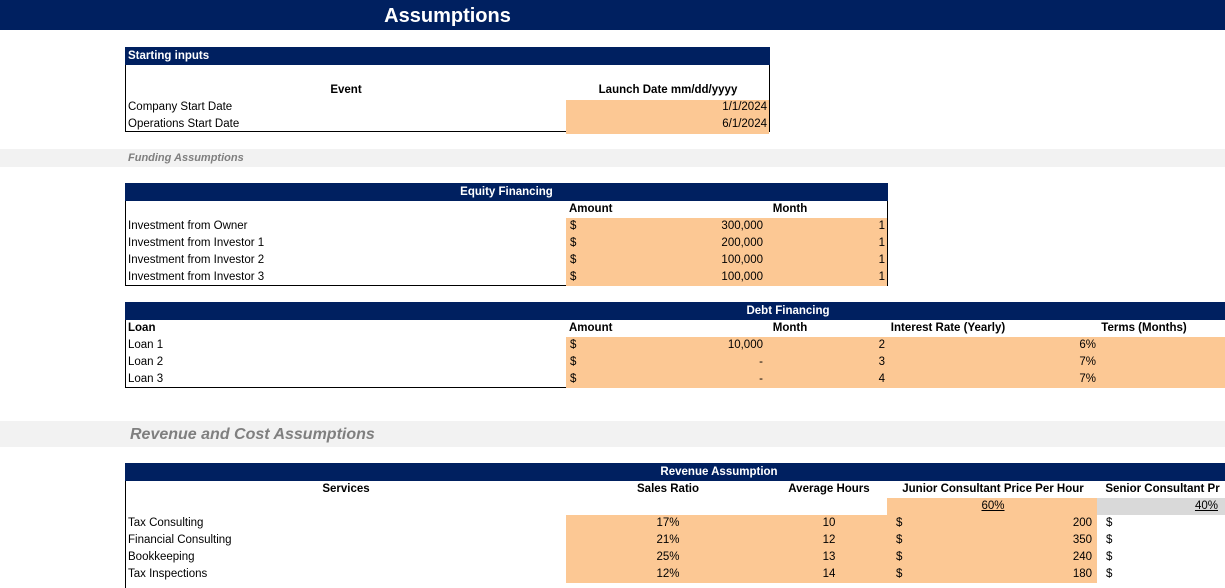  What do you see at coordinates (1087, 345) in the screenshot?
I see `interest-rate: 6%` at bounding box center [1087, 345].